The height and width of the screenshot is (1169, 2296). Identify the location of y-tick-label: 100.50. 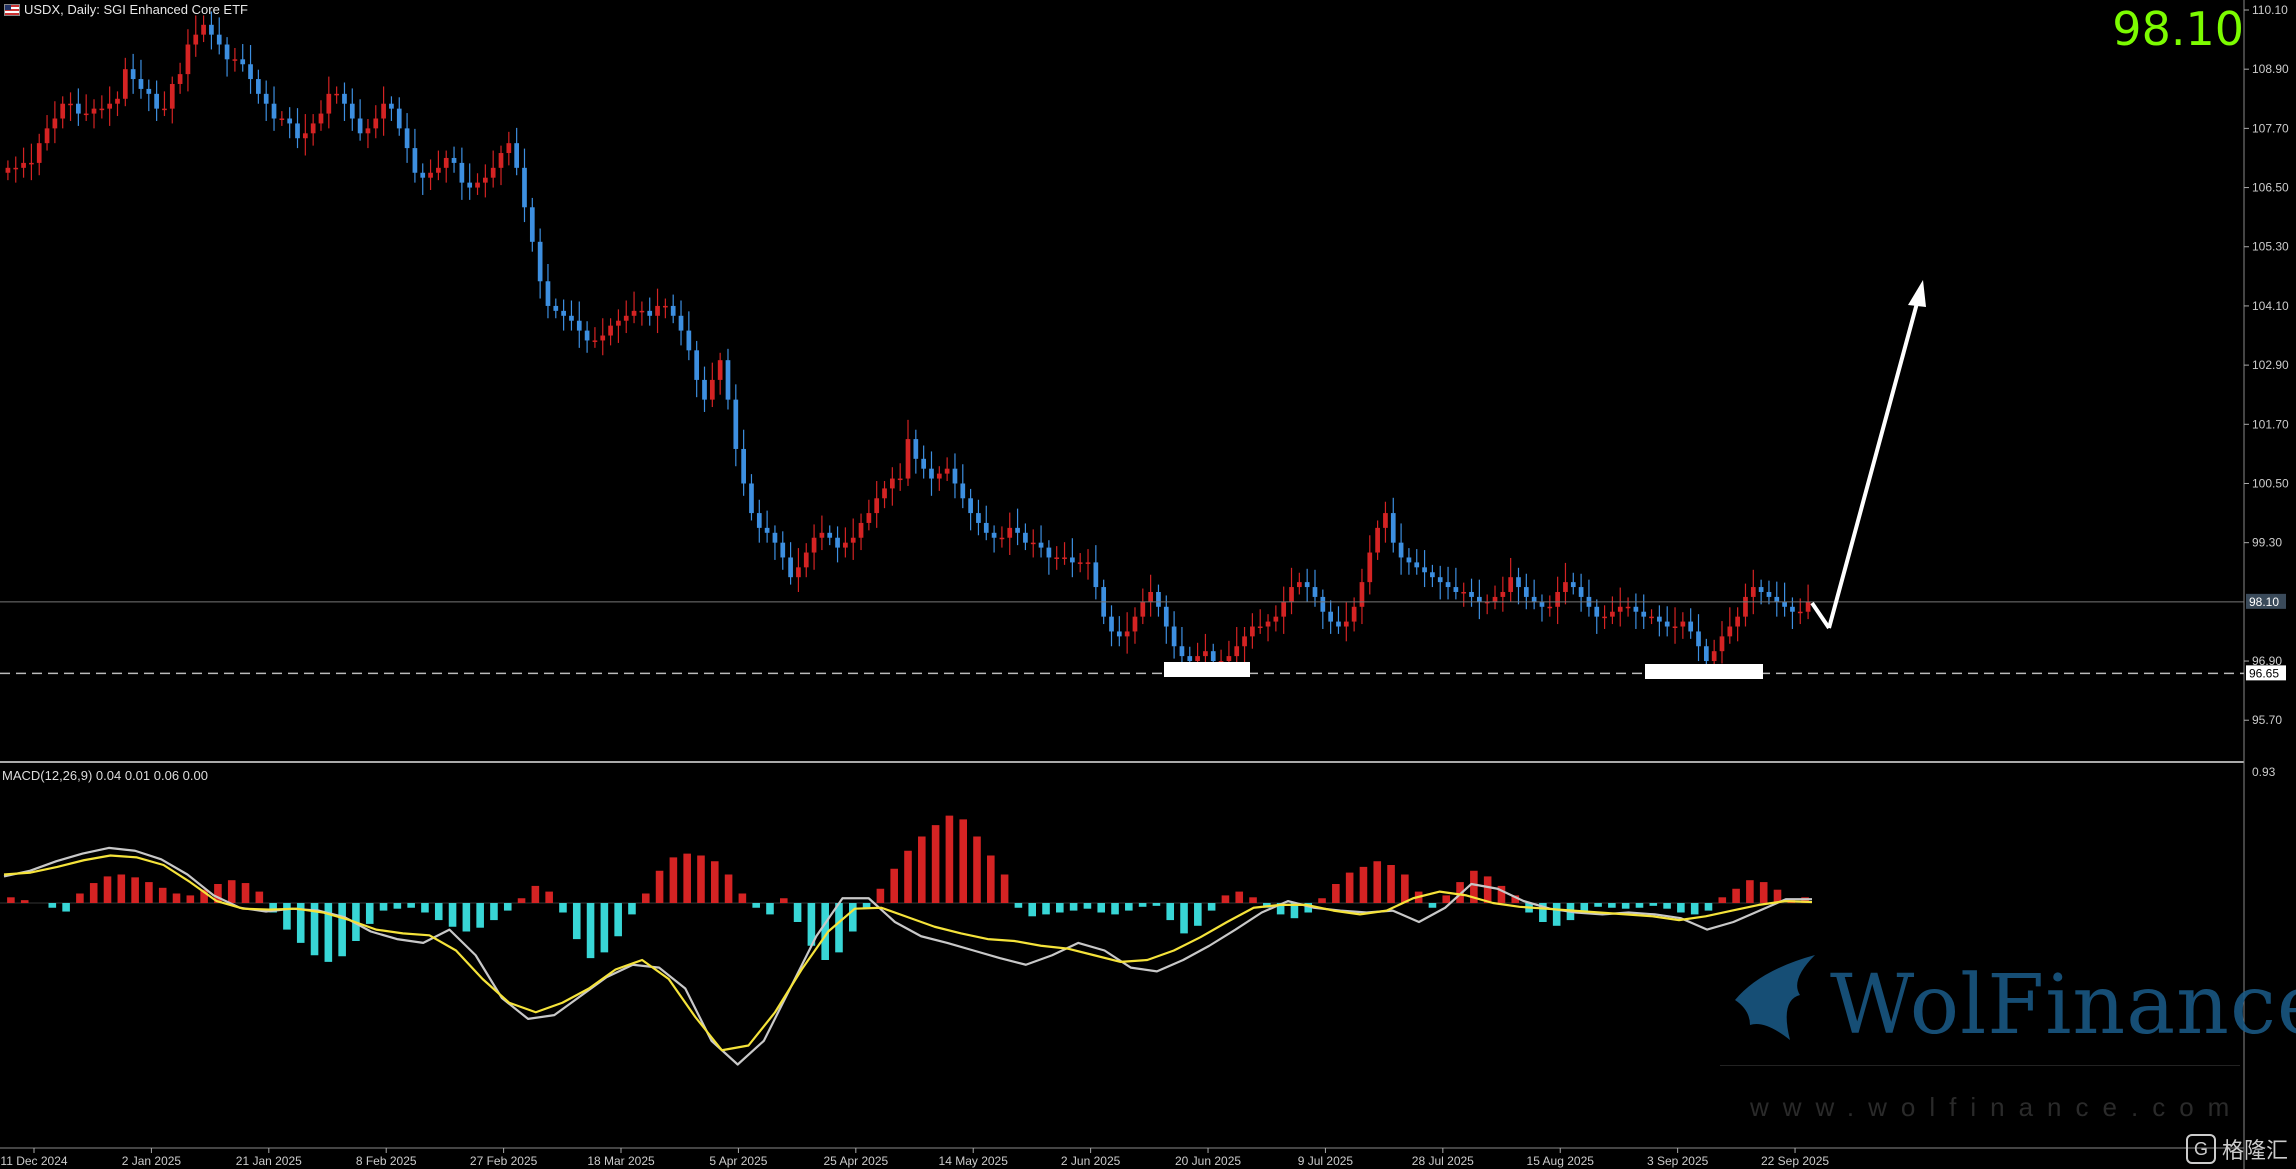
(2270, 483).